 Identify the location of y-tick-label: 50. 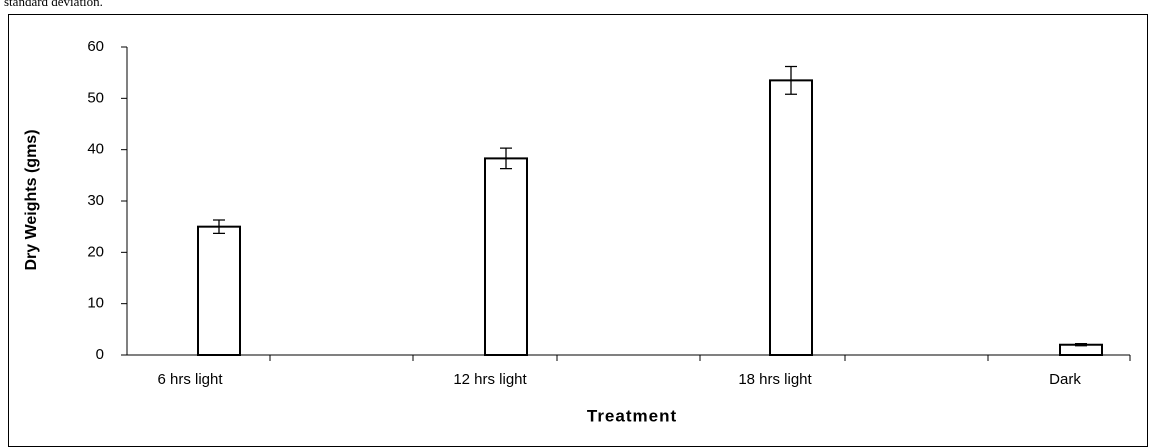
(95, 97).